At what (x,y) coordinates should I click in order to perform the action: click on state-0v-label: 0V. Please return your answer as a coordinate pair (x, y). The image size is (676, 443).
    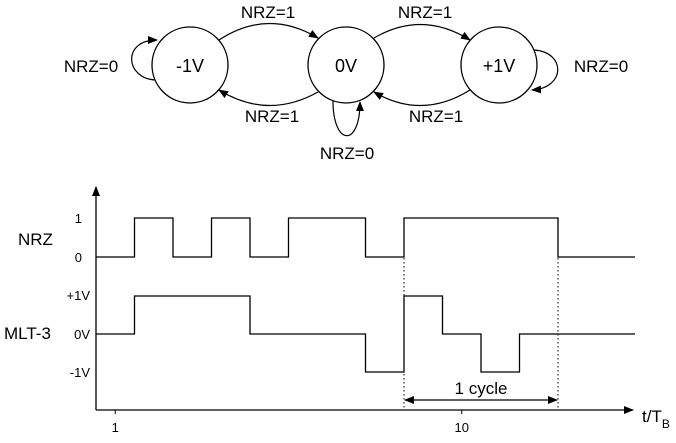
    Looking at the image, I should click on (346, 66).